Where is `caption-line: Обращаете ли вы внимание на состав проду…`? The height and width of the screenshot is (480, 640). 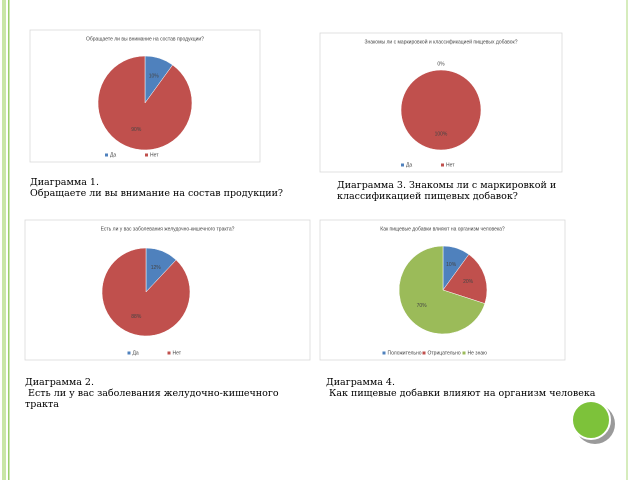
caption-line: Обращаете ли вы внимание на состав проду… is located at coordinates (156, 193).